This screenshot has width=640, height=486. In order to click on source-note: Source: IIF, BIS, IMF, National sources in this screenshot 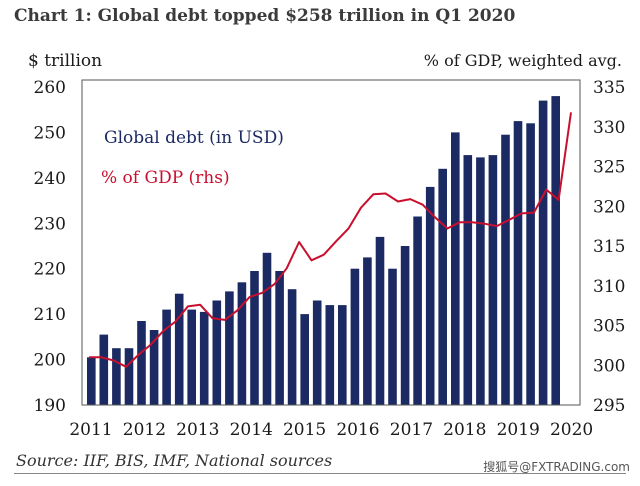, I will do `click(174, 460)`.